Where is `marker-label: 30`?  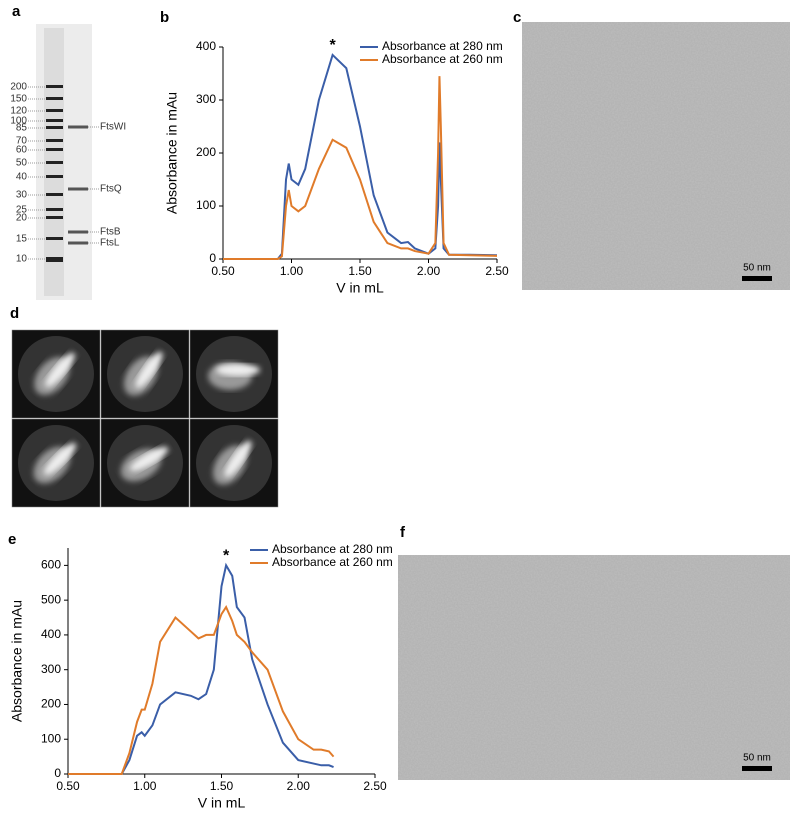 marker-label: 30 is located at coordinates (22, 195).